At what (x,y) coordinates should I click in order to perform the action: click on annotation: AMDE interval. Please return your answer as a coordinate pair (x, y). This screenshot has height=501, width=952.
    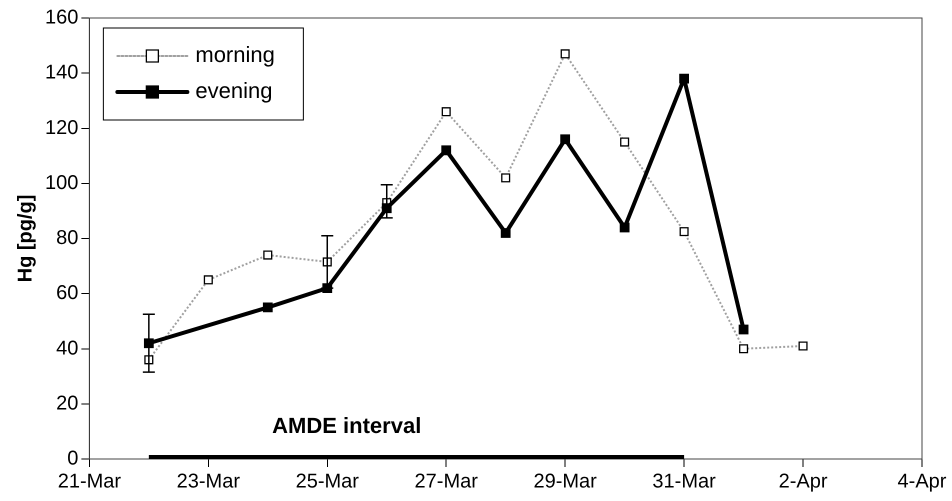
    Looking at the image, I should click on (347, 425).